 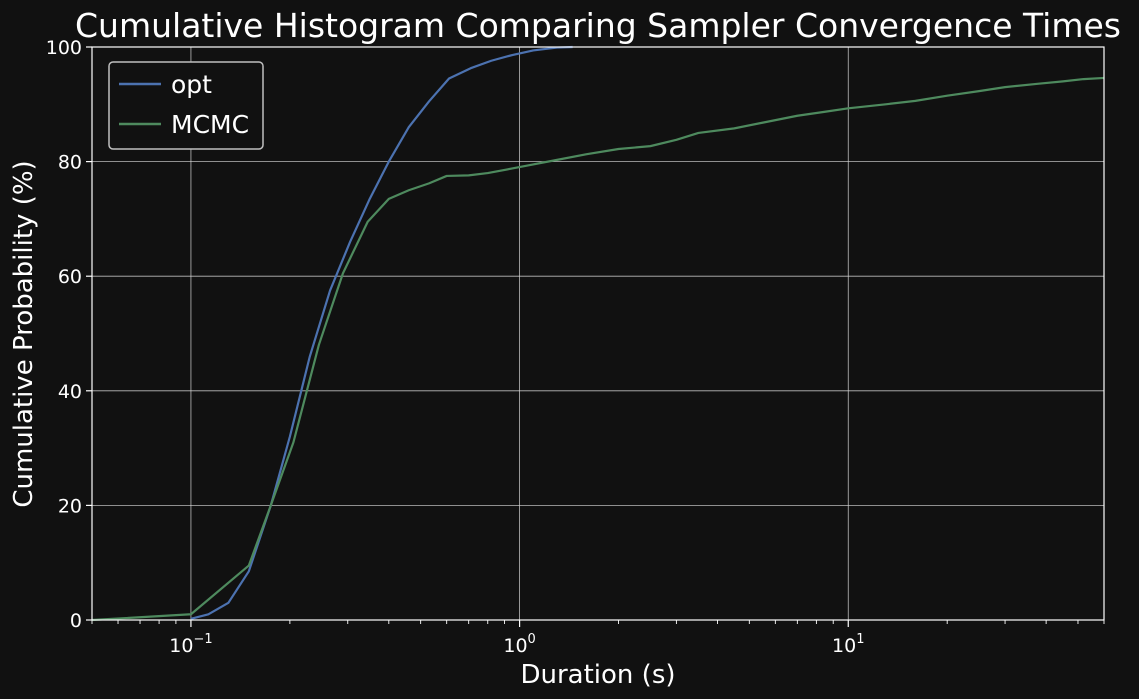 I want to click on x-axis-label: Duration (s), so click(x=597, y=675).